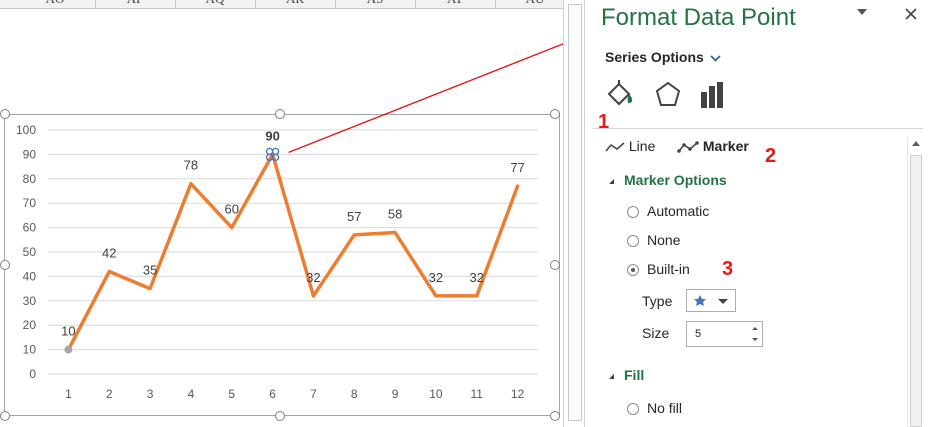  What do you see at coordinates (32, 374) in the screenshot?
I see `y-tick-label: 0` at bounding box center [32, 374].